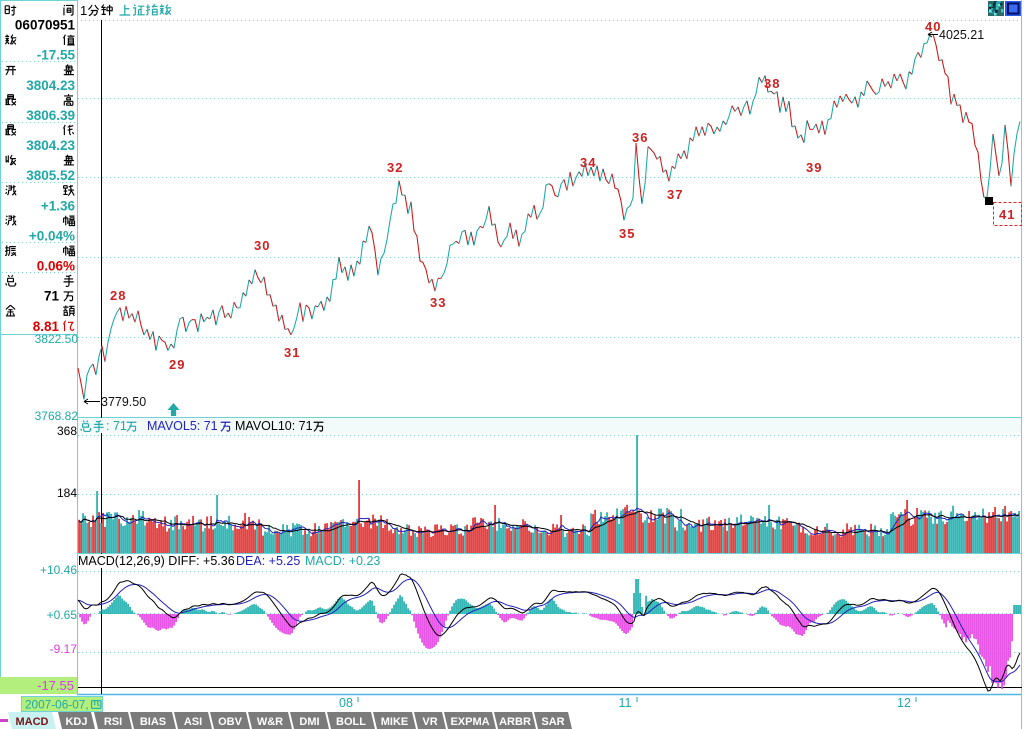  I want to click on svg-text: EXPMA, so click(469, 722).